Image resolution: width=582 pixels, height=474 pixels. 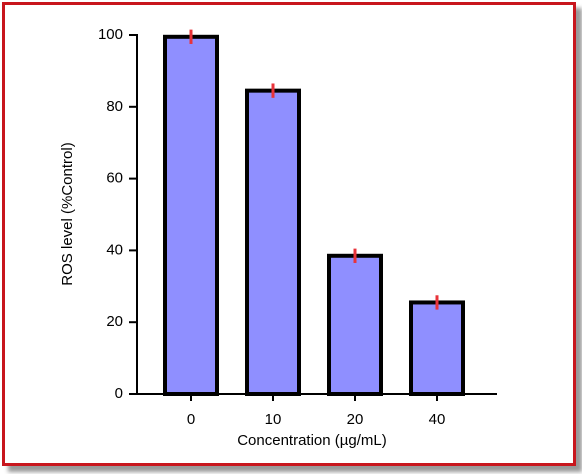 What do you see at coordinates (355, 419) in the screenshot?
I see `x-tick-label: 20` at bounding box center [355, 419].